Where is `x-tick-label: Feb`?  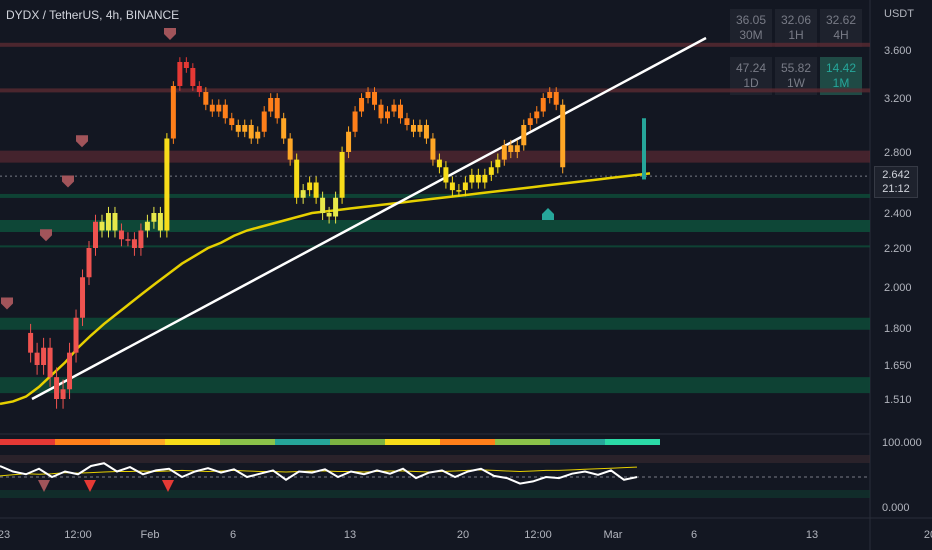
x-tick-label: Feb is located at coordinates (150, 535).